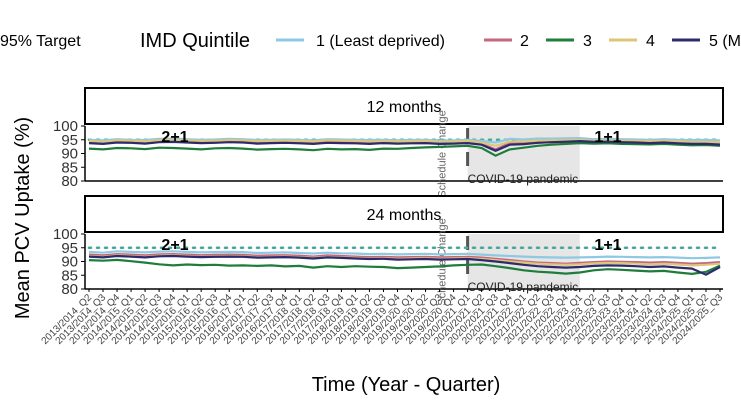 This screenshot has height=408, width=741. I want to click on series-line-q2, so click(404, 258).